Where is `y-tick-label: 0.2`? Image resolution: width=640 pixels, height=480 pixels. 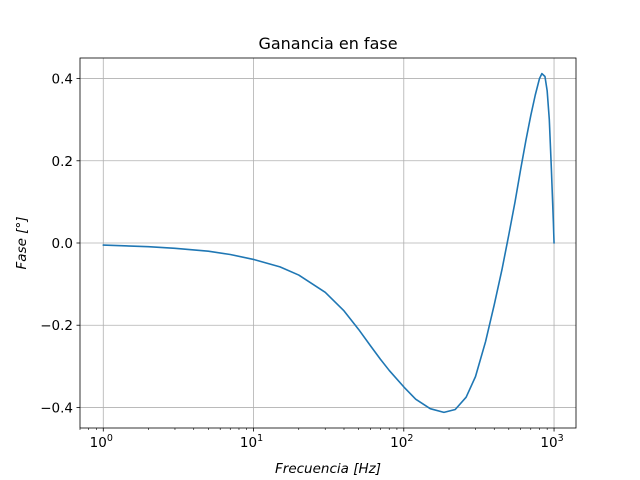 y-tick-label: 0.2 is located at coordinates (62, 162).